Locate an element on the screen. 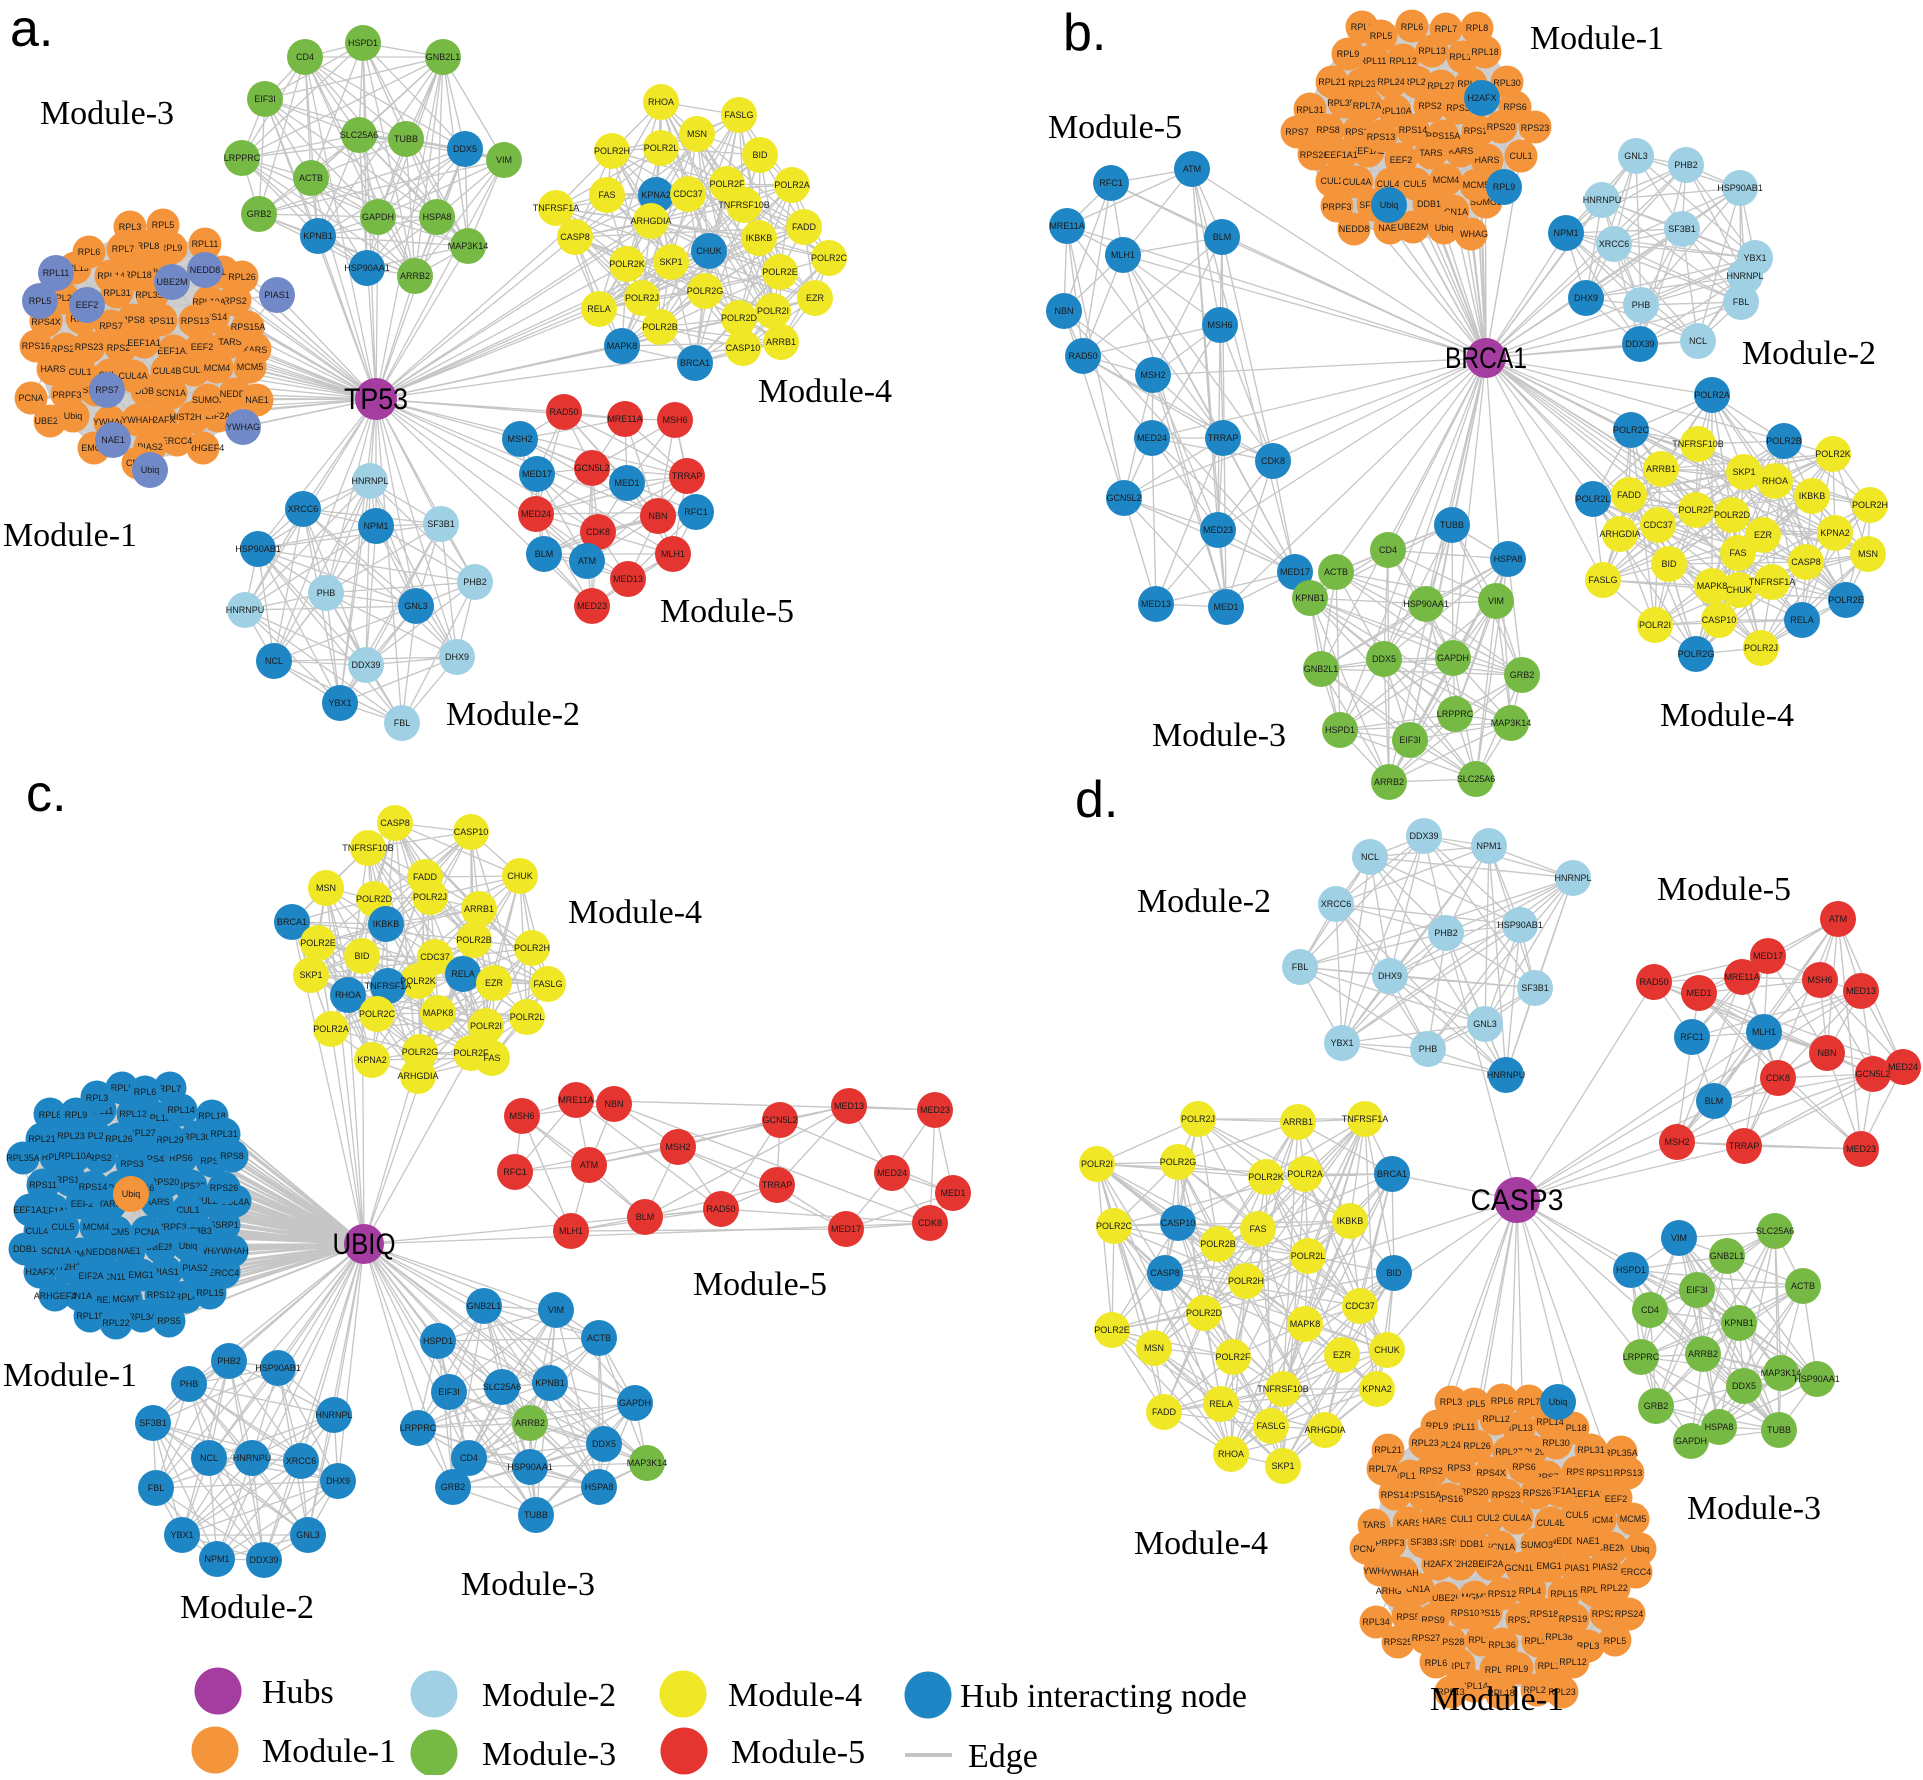 This screenshot has height=1780, width=1923. svg-text: PRPF3 is located at coordinates (171, 1227).